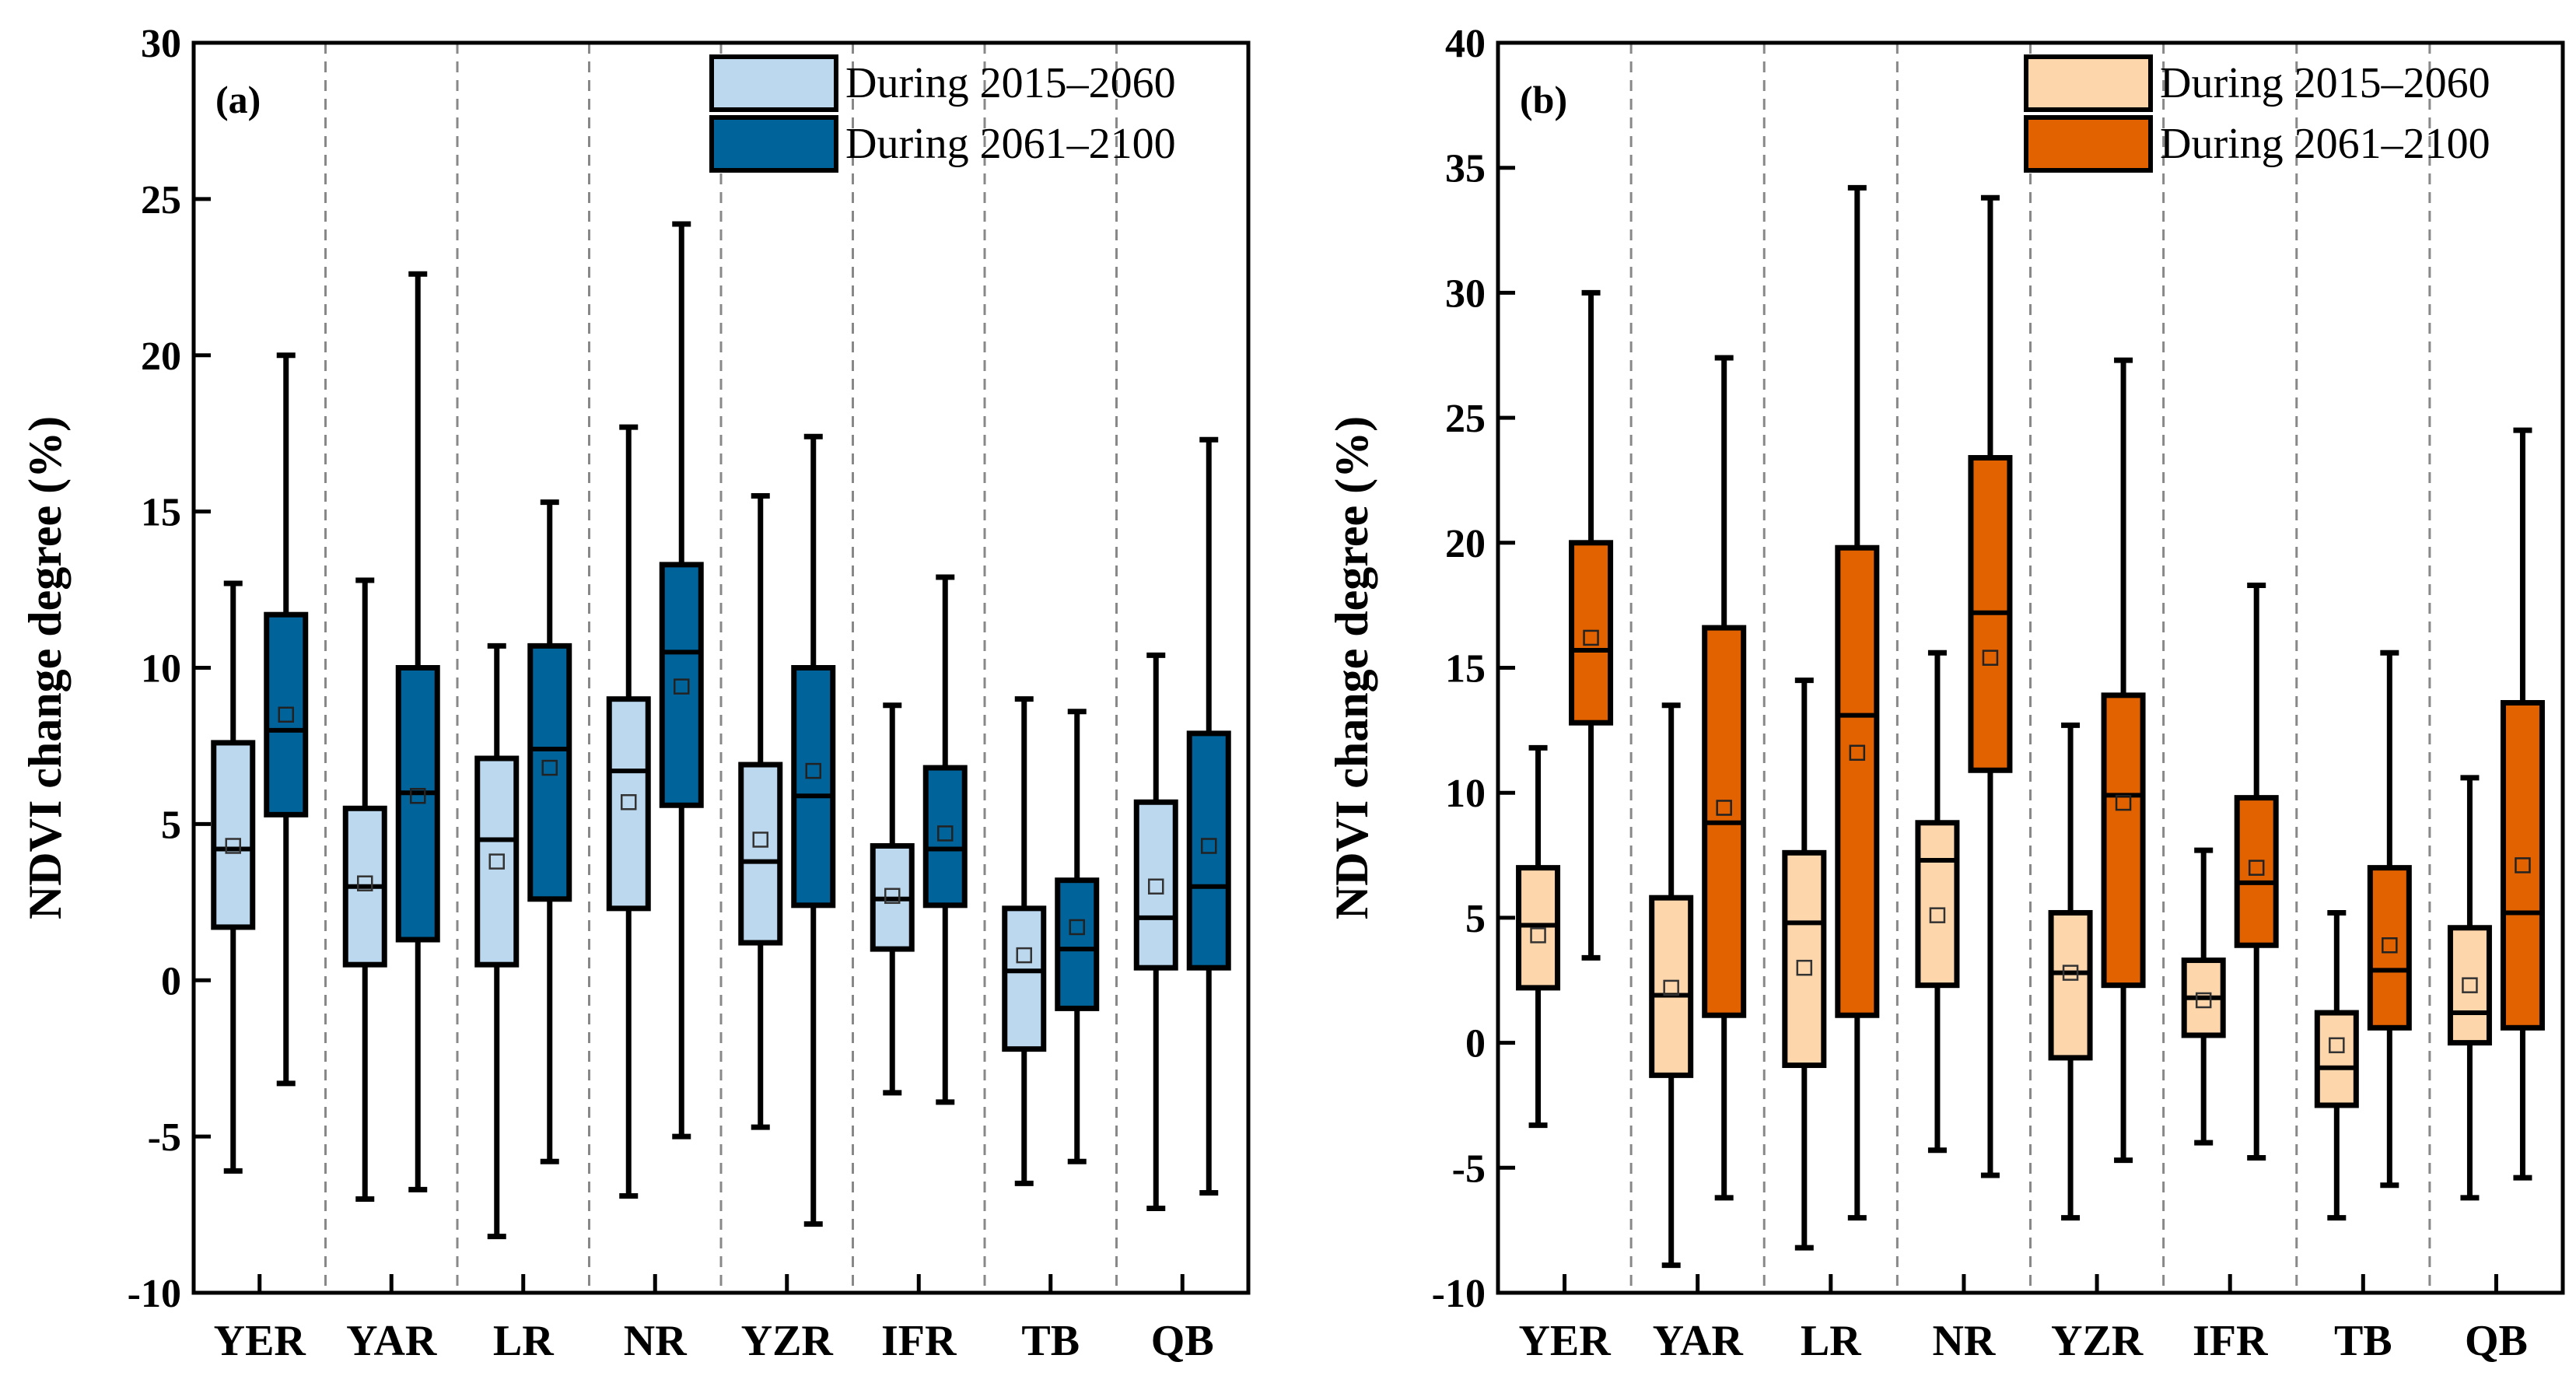 The width and height of the screenshot is (2576, 1390). What do you see at coordinates (161, 44) in the screenshot?
I see `y-tick-label: 30` at bounding box center [161, 44].